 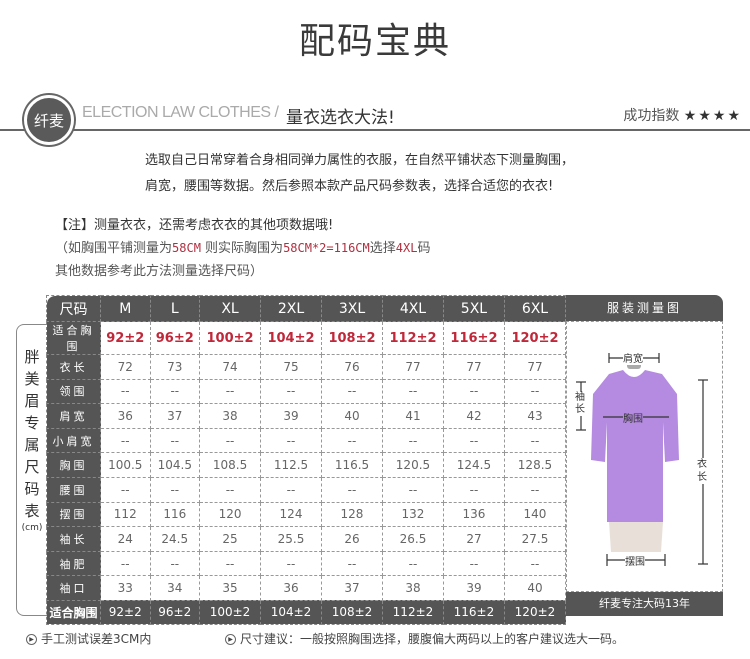 I want to click on table-cell: 112, so click(x=125, y=514).